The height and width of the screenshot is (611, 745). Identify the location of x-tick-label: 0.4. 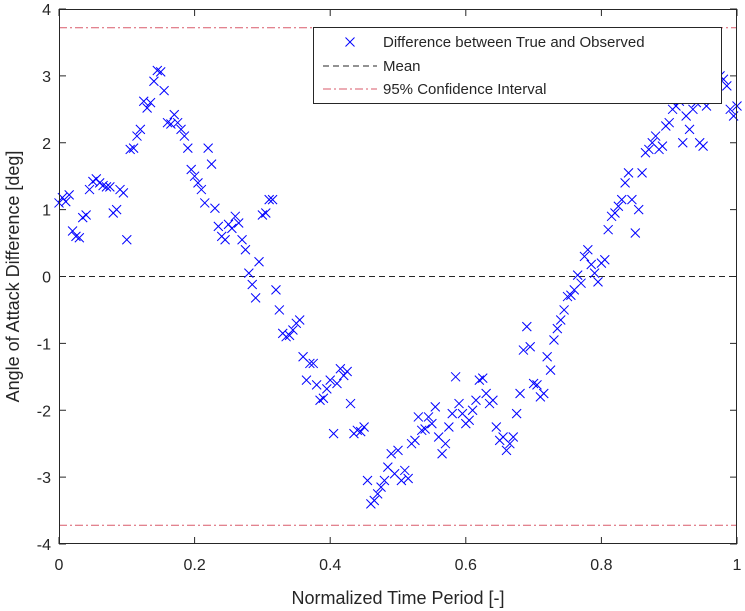
(330, 565).